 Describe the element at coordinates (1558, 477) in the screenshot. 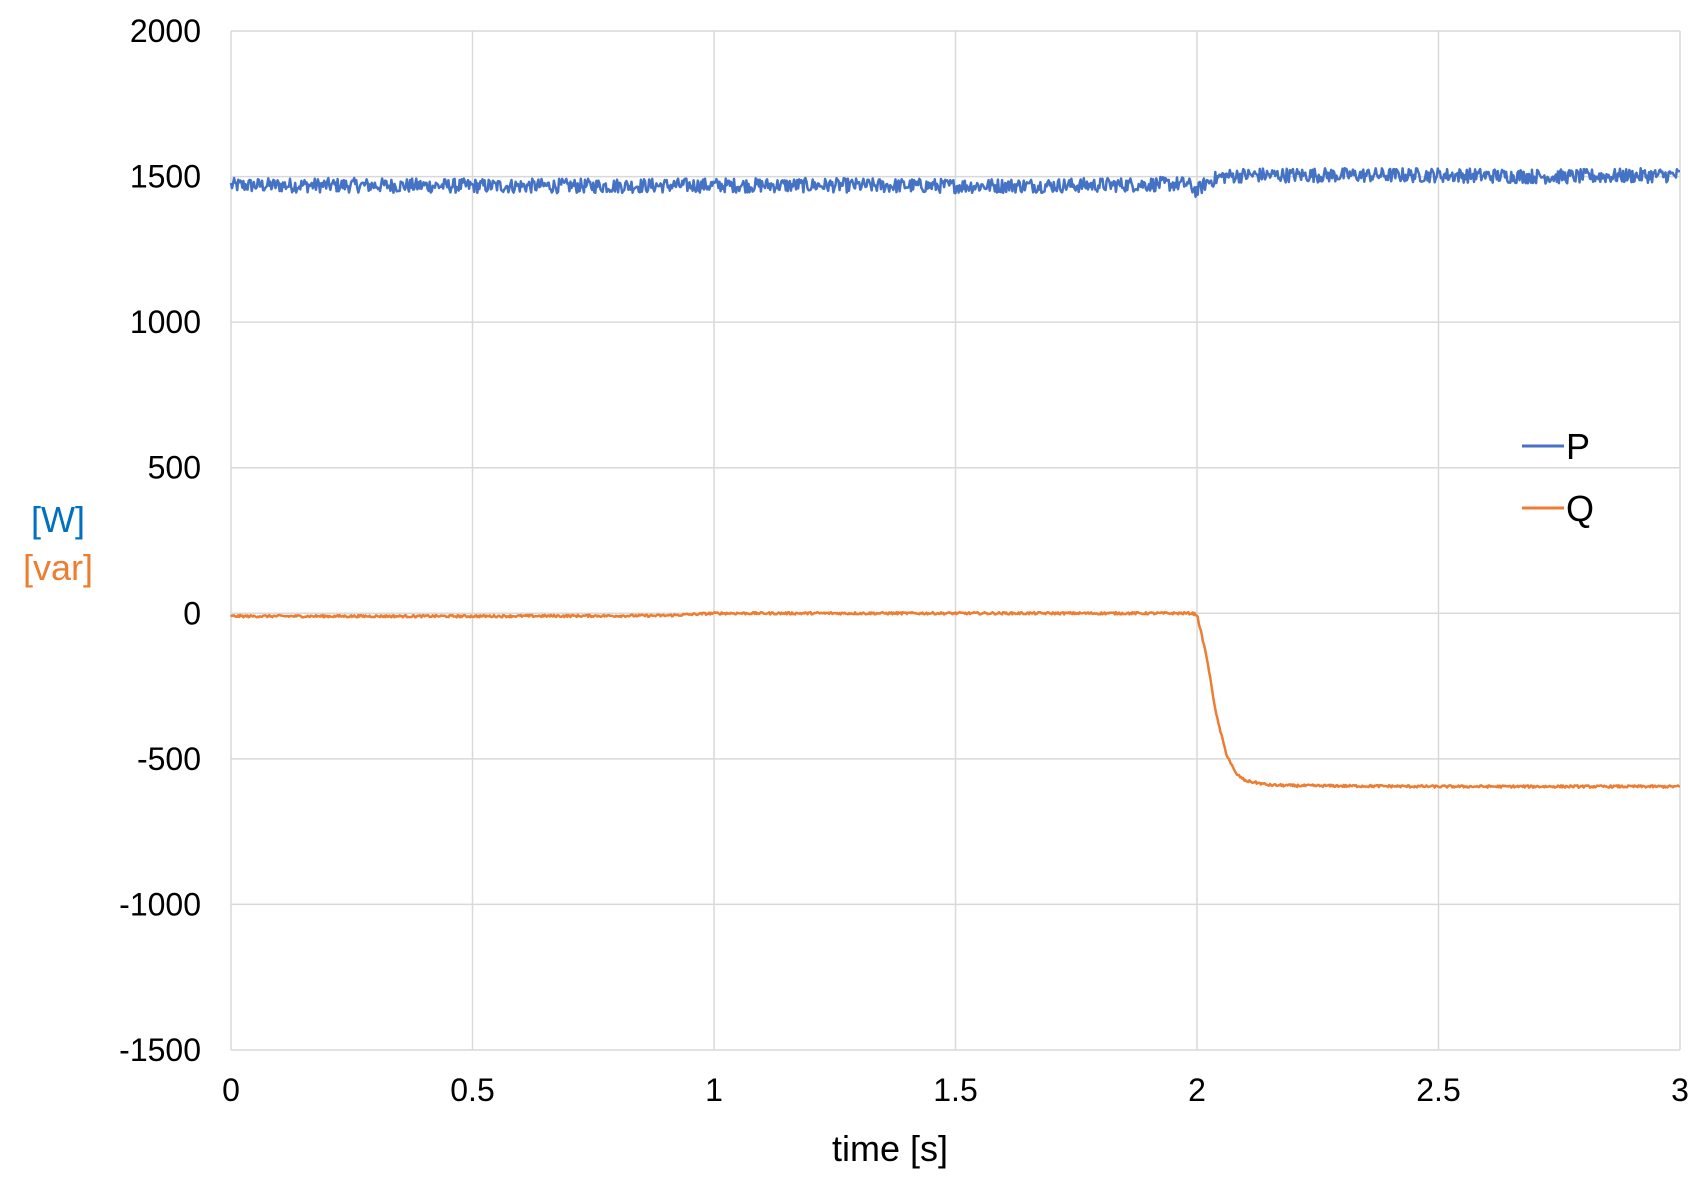

I see `legend: PQ` at that location.